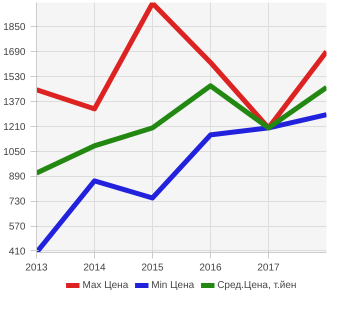  I want to click on x-tick-label: 2017, so click(268, 268).